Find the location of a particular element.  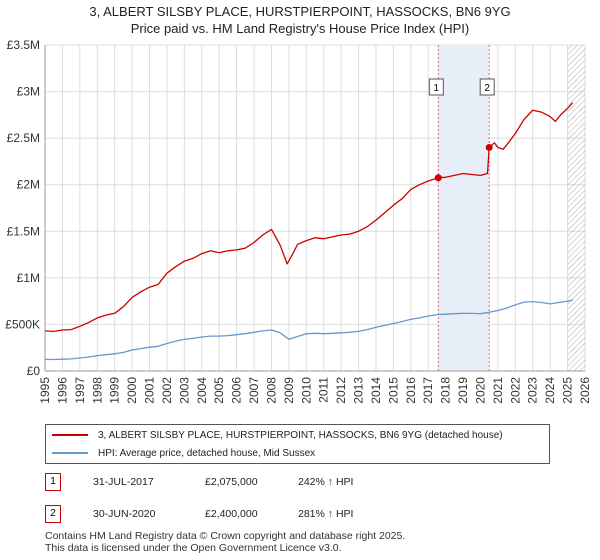

y-tick-label: £3M is located at coordinates (28, 92).